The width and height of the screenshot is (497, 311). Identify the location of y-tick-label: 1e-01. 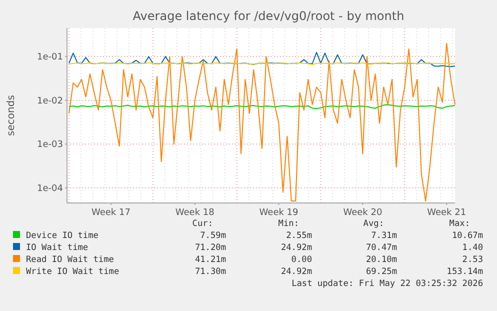
(50, 57).